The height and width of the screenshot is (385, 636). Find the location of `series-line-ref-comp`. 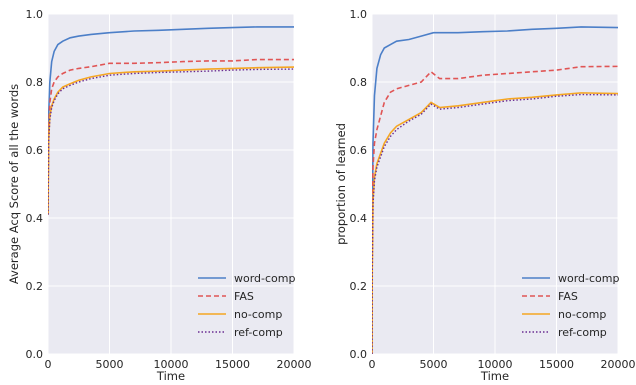

series-line-ref-comp is located at coordinates (171, 141).